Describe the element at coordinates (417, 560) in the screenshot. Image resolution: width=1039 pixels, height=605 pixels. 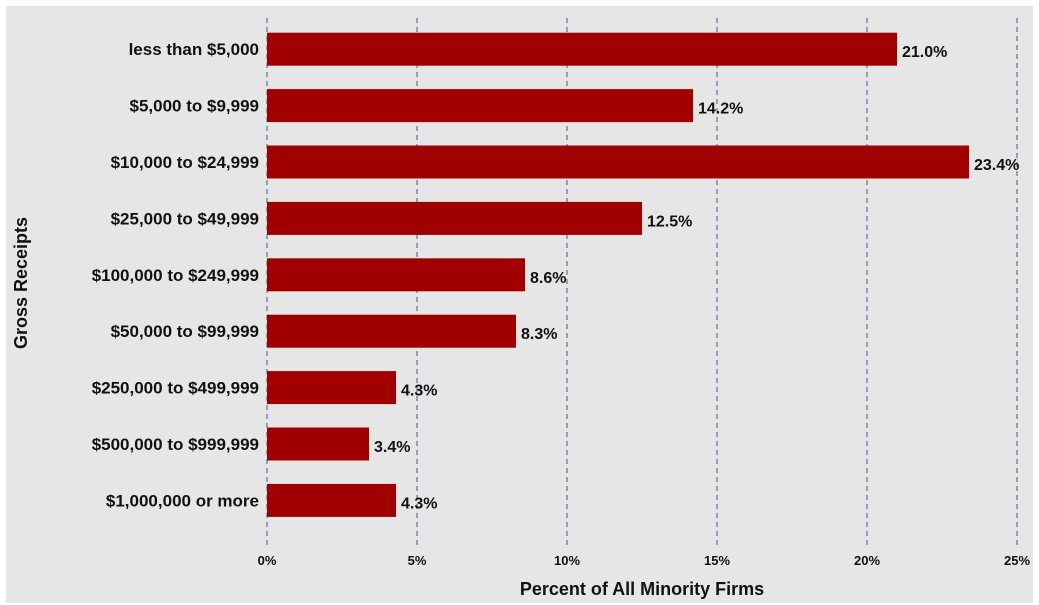
I see `x-tick-label: 5%` at that location.